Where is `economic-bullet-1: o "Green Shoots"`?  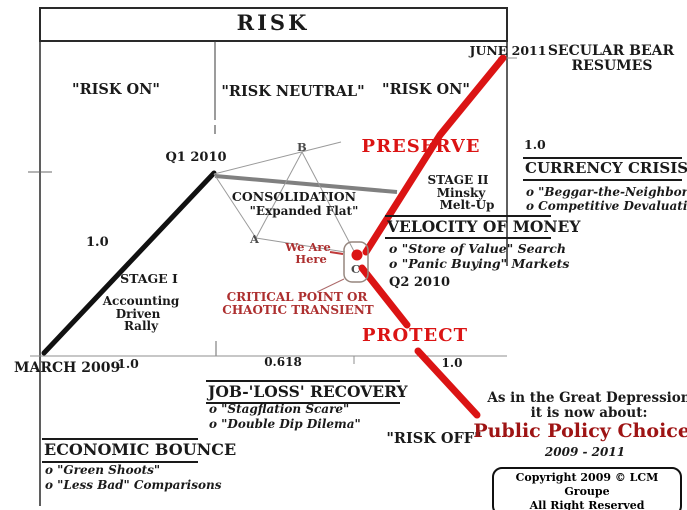 economic-bullet-1: o "Green Shoots" is located at coordinates (103, 470).